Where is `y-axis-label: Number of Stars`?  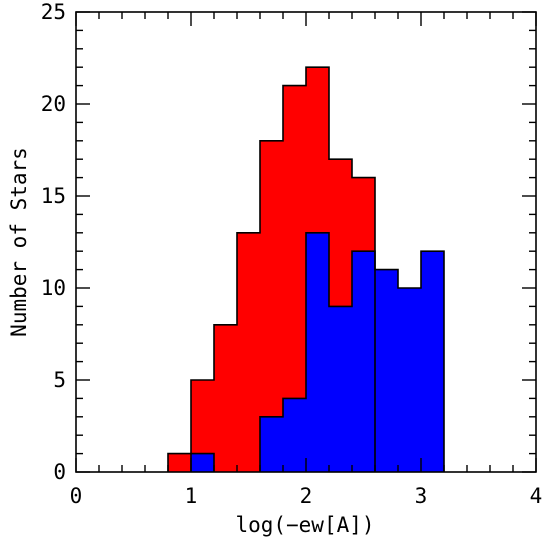 y-axis-label: Number of Stars is located at coordinates (19, 242).